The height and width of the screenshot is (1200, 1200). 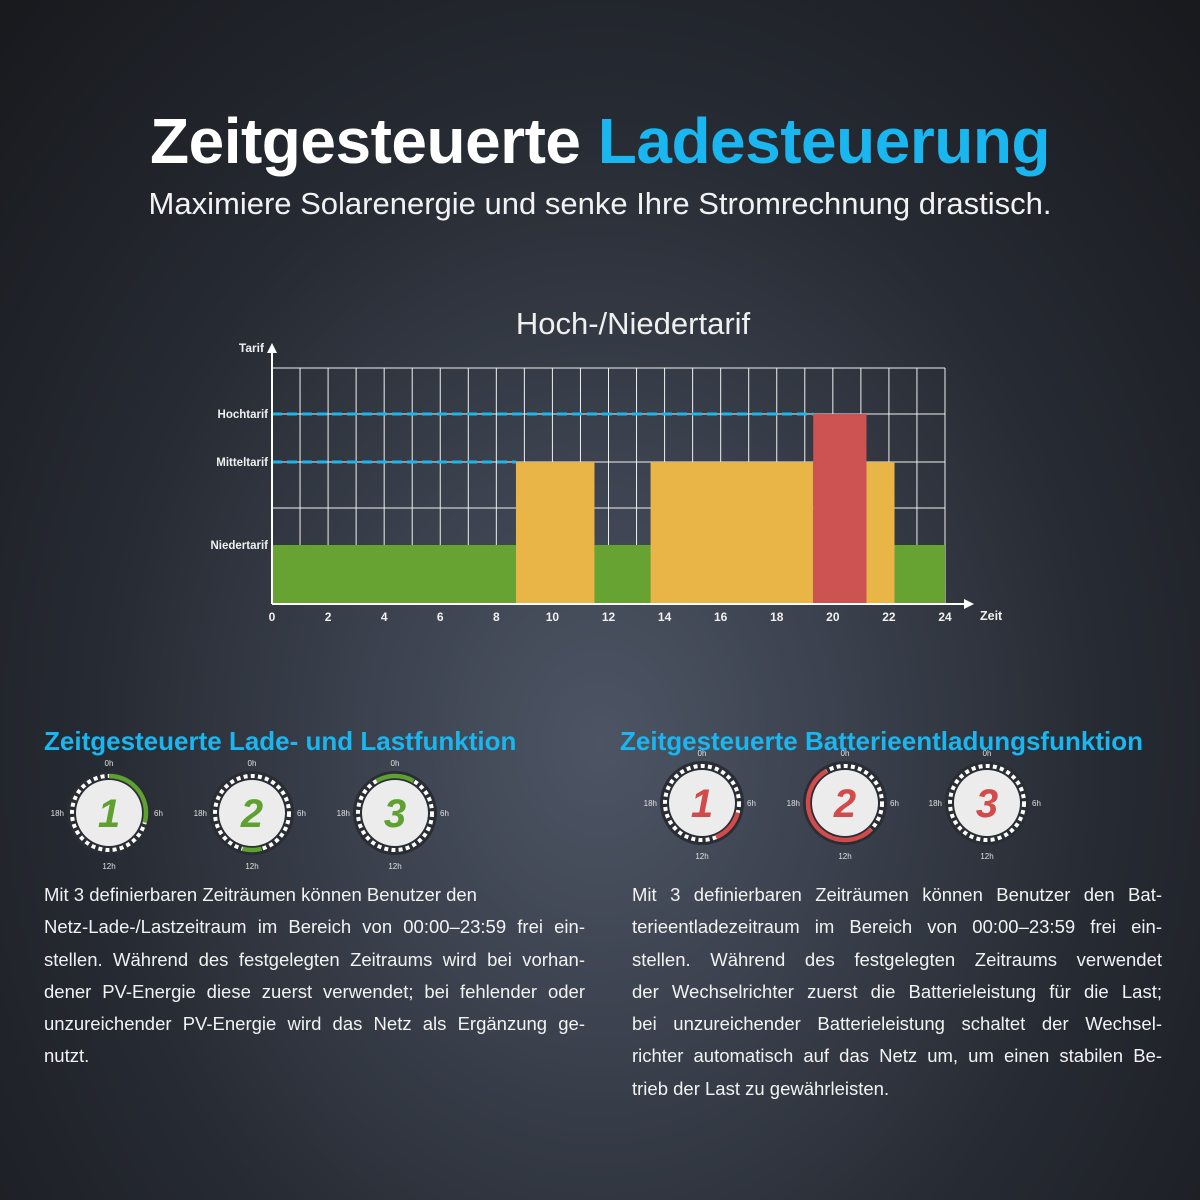 What do you see at coordinates (761, 1088) in the screenshot?
I see `right-description-line: trieb der Last zu gewährleisten.` at bounding box center [761, 1088].